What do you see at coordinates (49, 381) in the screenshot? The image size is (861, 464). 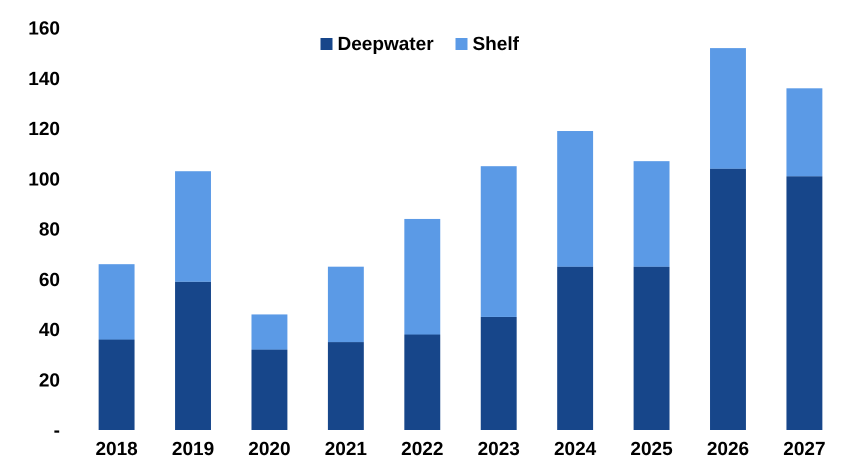 I see `y-tick-label: 20` at bounding box center [49, 381].